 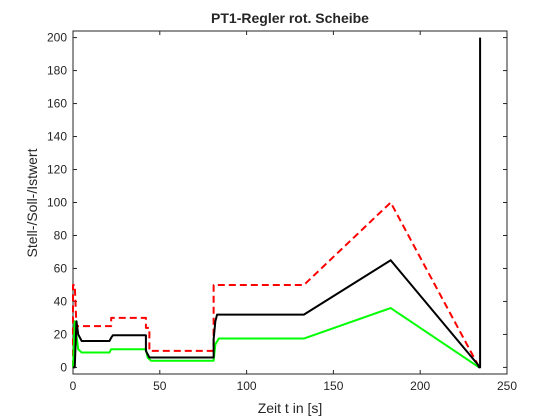 I want to click on x-tick-label: 200, so click(x=420, y=386).